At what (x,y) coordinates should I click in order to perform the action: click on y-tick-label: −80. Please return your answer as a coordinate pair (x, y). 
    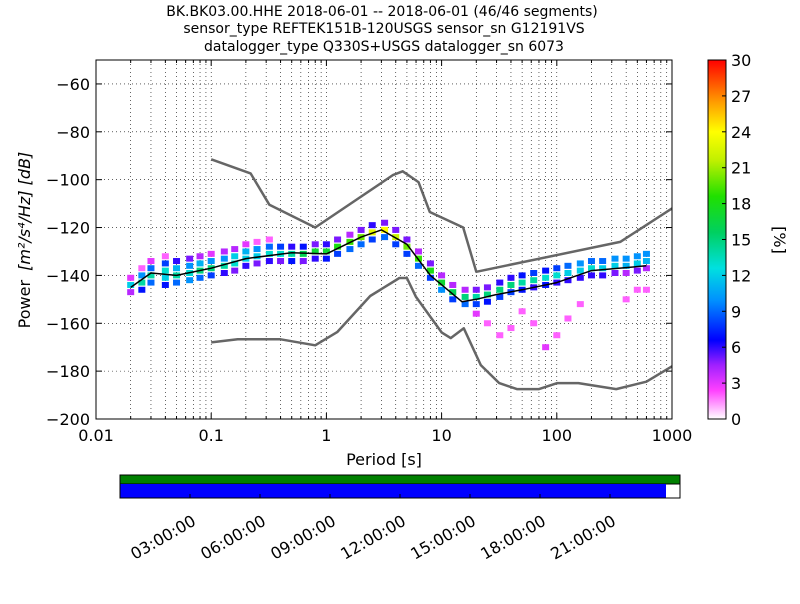
    Looking at the image, I should click on (73, 132).